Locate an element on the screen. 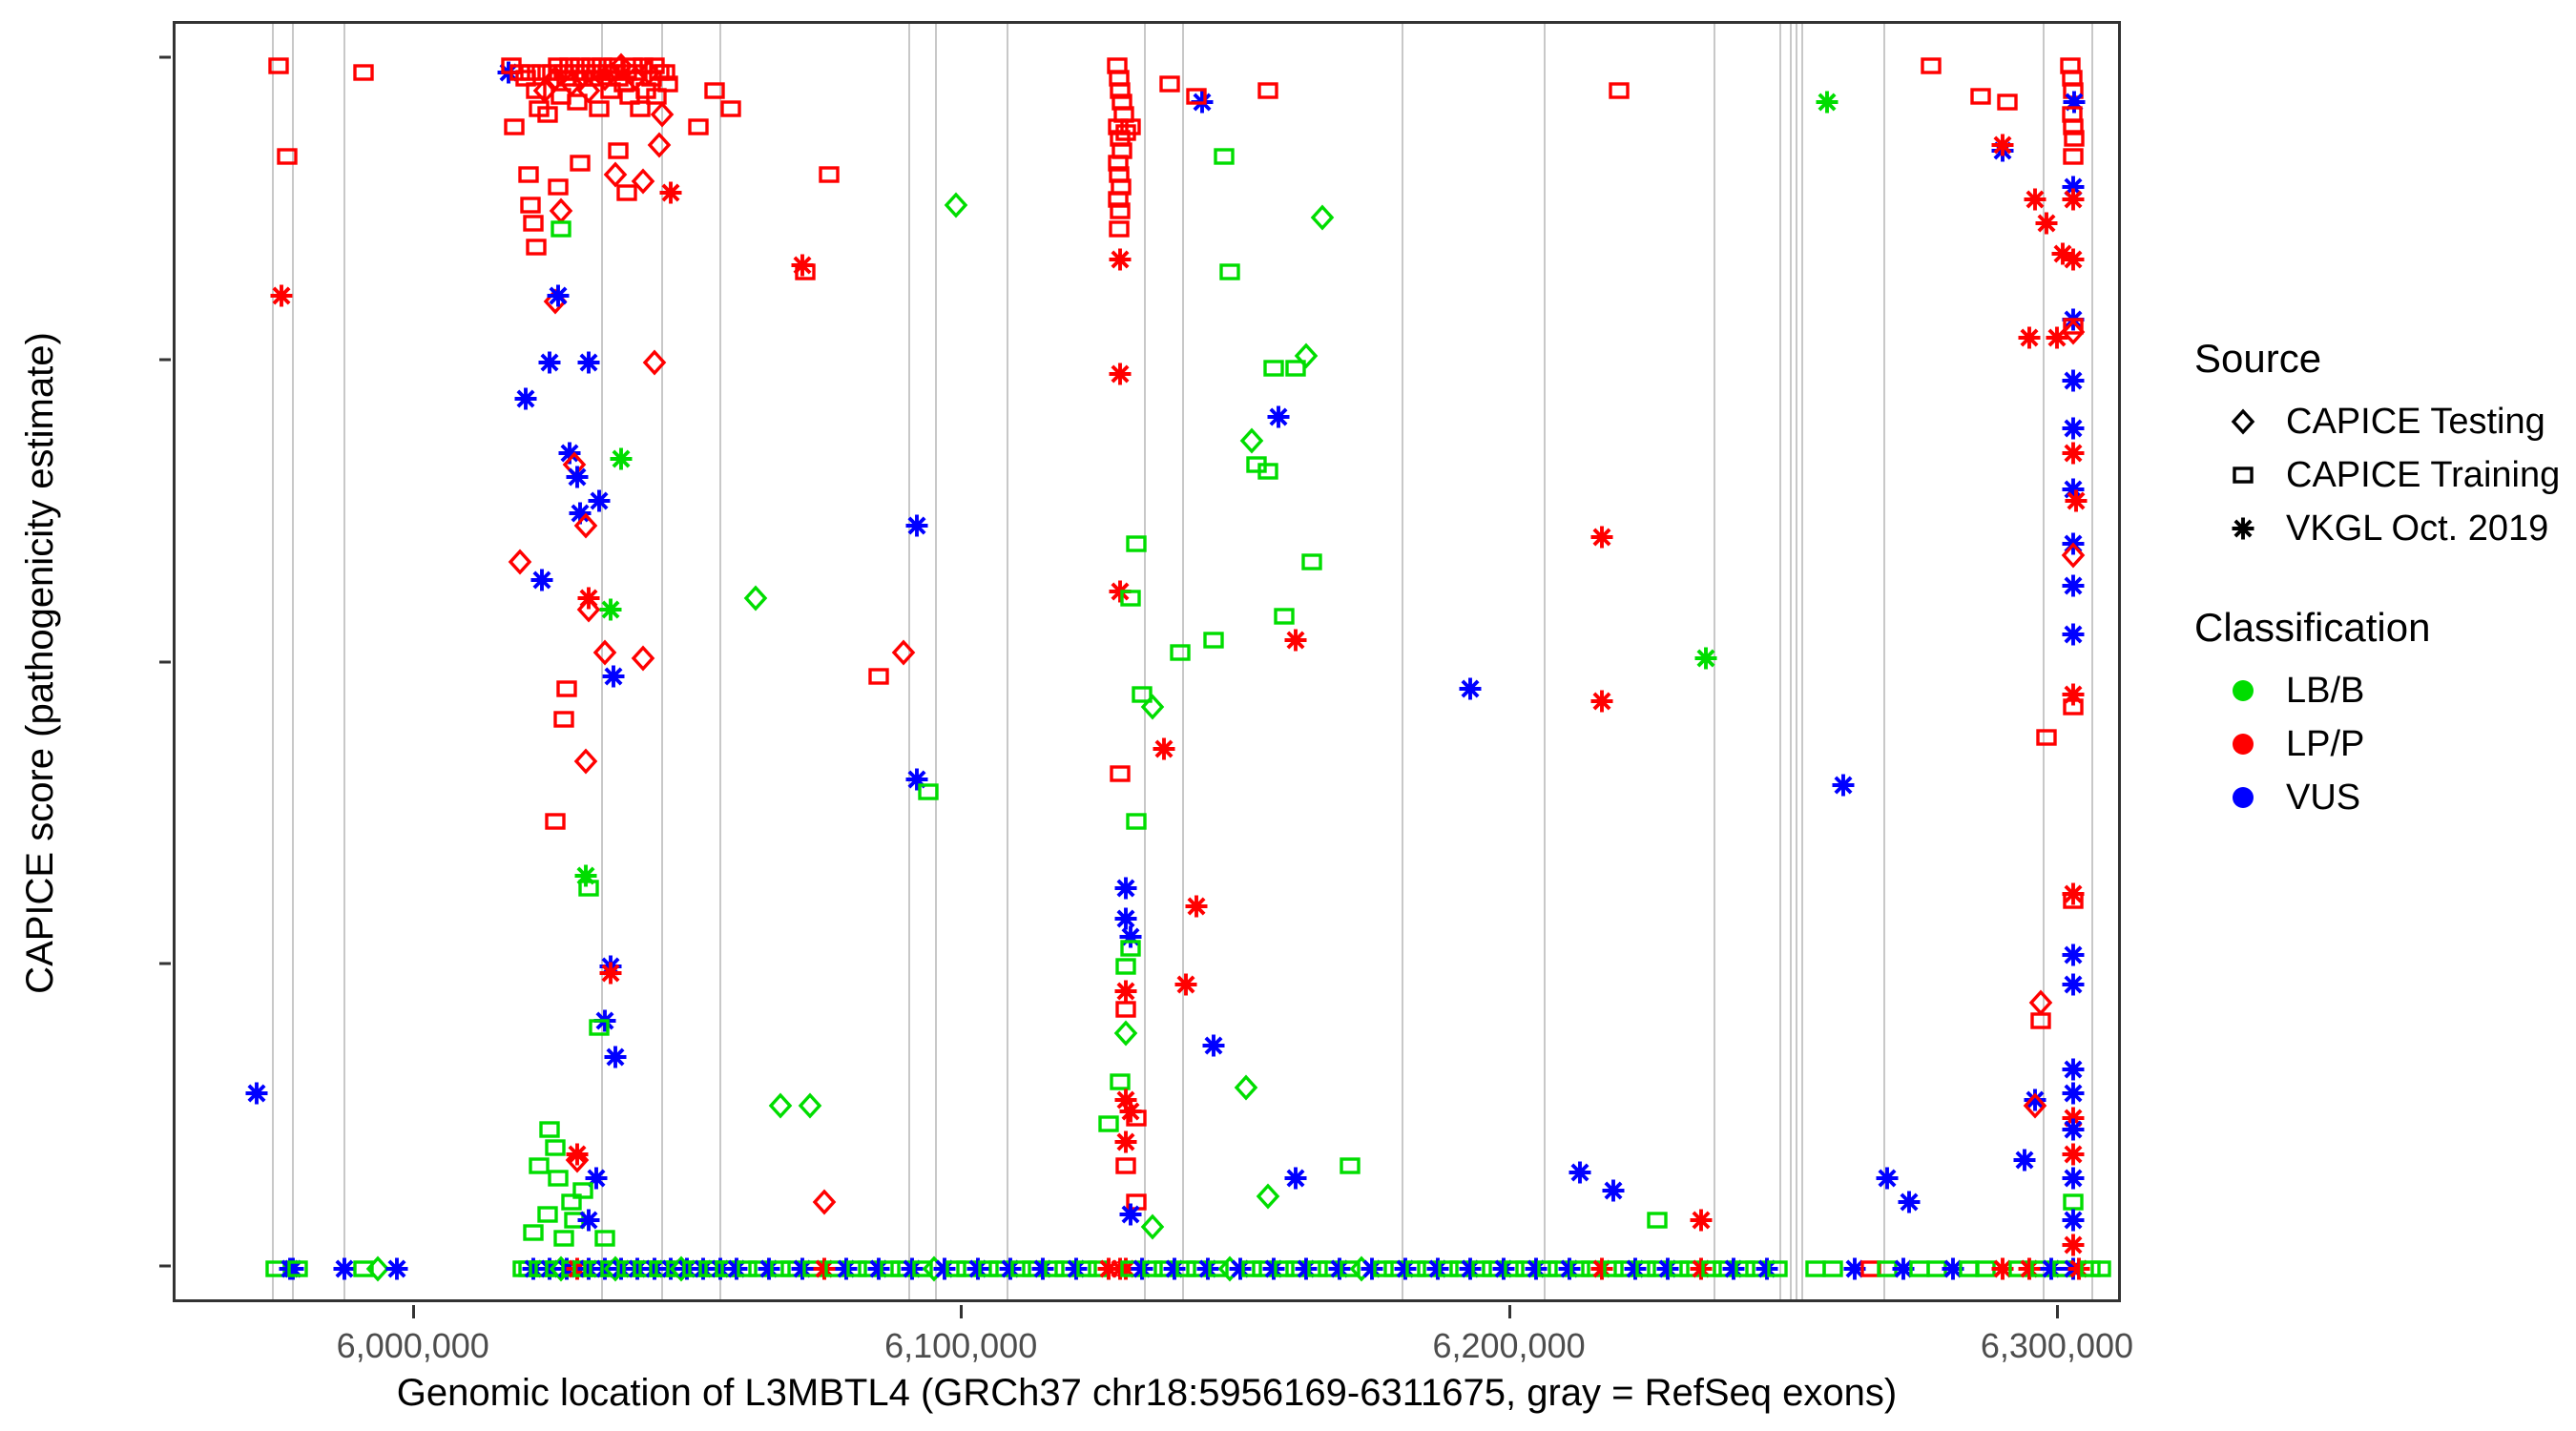 This screenshot has height=1431, width=2576. legend-item-vus: VUS is located at coordinates (2386, 797).